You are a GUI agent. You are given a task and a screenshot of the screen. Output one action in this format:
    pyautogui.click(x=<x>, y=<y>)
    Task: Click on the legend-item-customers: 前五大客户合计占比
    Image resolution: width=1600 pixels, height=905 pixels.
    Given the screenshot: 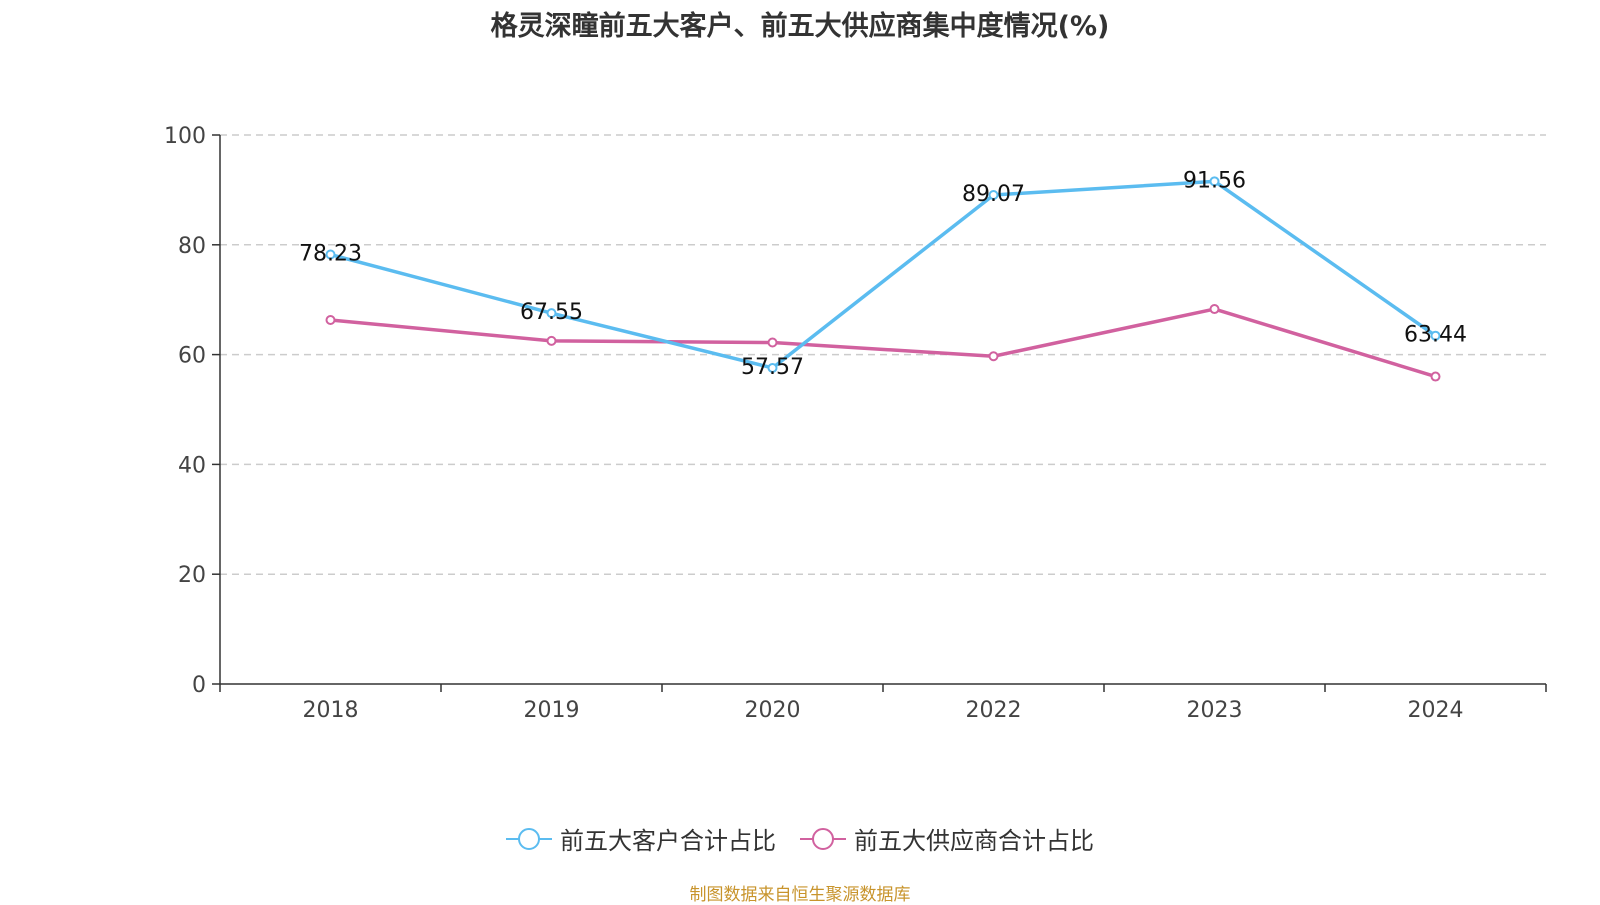 What is the action you would take?
    pyautogui.click(x=641, y=838)
    